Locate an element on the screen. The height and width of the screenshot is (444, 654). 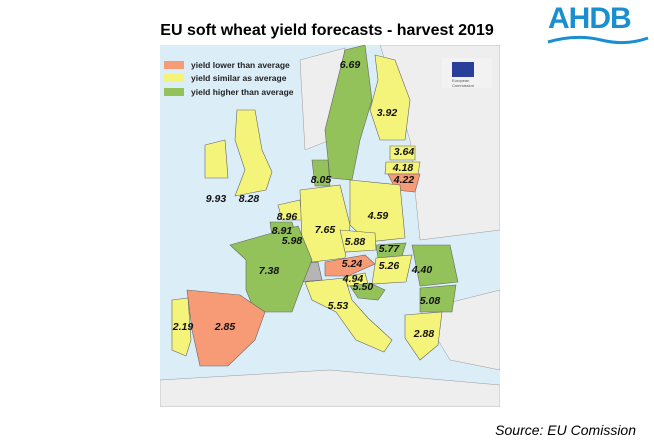
source-note: Source: EU Comission is located at coordinates (565, 430).